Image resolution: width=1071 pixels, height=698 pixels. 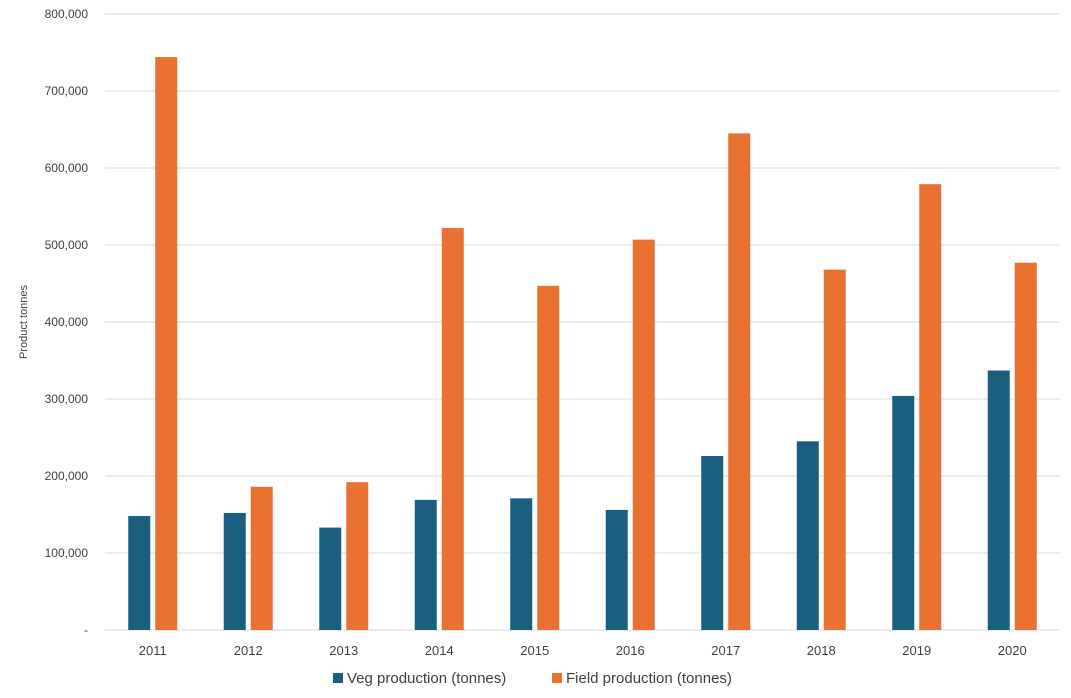 What do you see at coordinates (548, 457) in the screenshot?
I see `bar-field-2015` at bounding box center [548, 457].